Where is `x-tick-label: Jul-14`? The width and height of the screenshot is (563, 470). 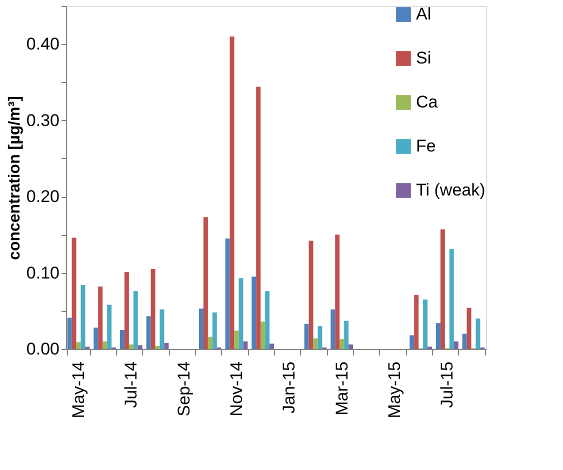
x-tick-label: Jul-14 is located at coordinates (131, 385).